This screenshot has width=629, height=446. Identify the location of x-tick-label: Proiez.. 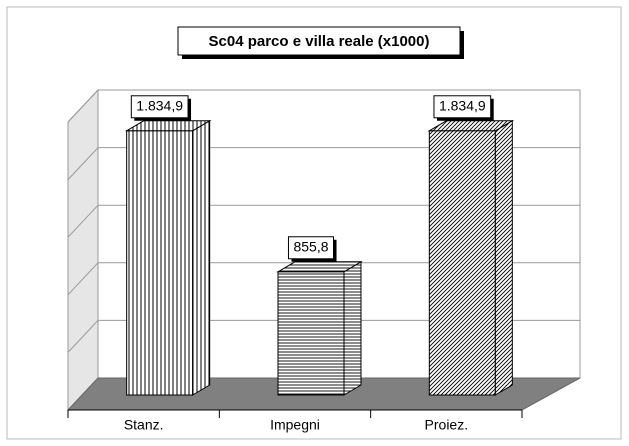
(447, 425).